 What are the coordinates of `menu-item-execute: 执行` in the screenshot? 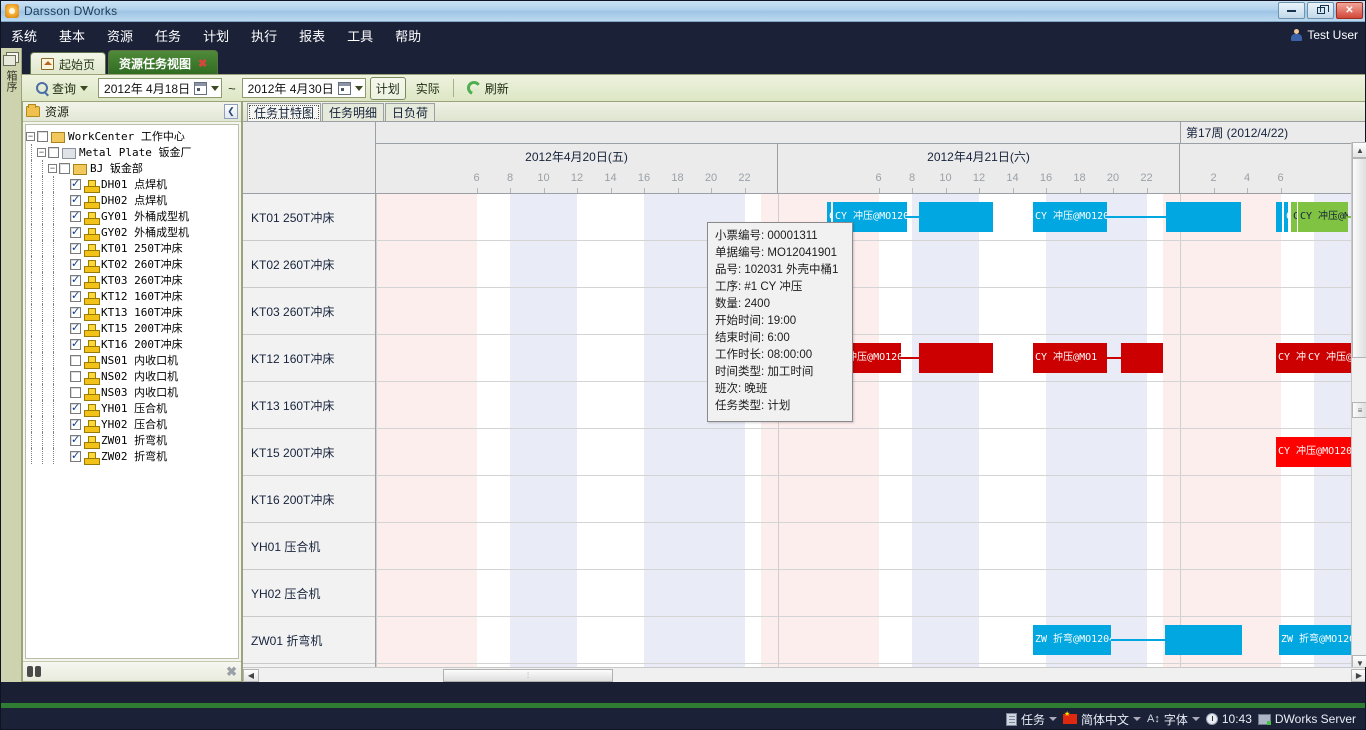 It's located at (264, 36).